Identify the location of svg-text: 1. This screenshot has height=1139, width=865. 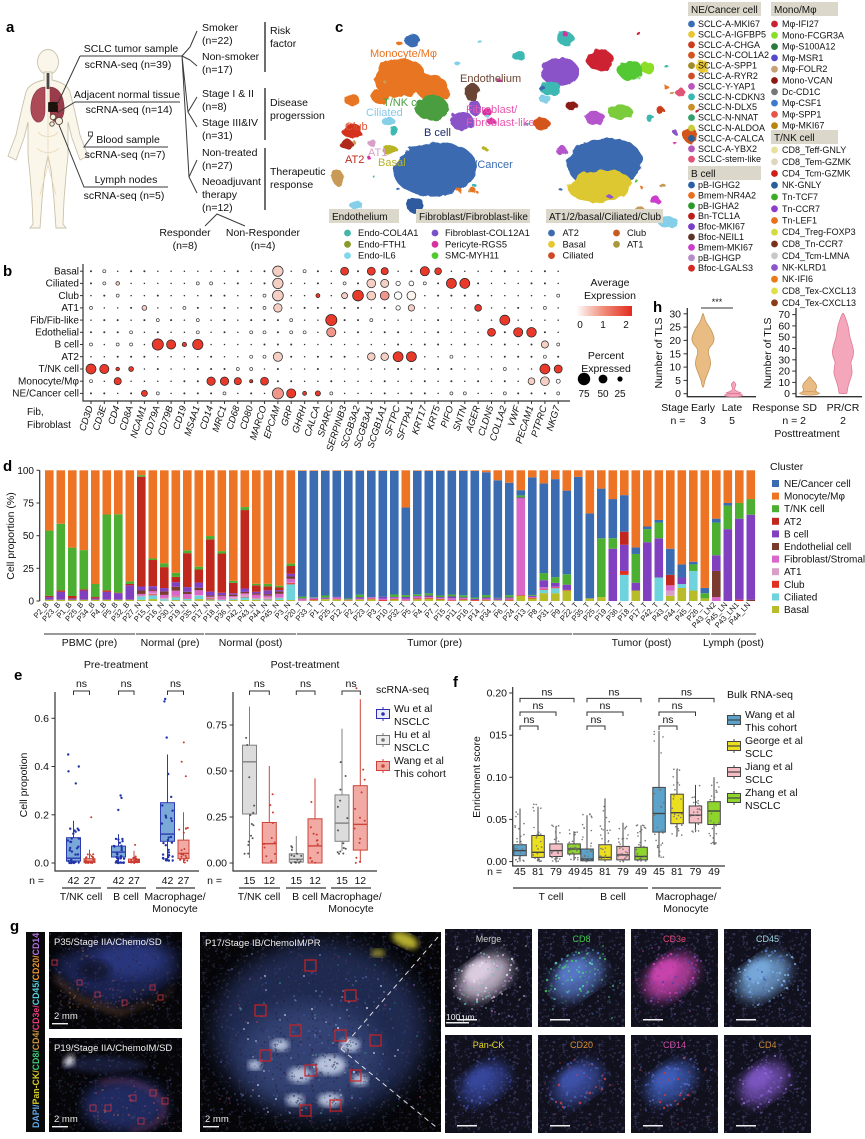
(603, 325).